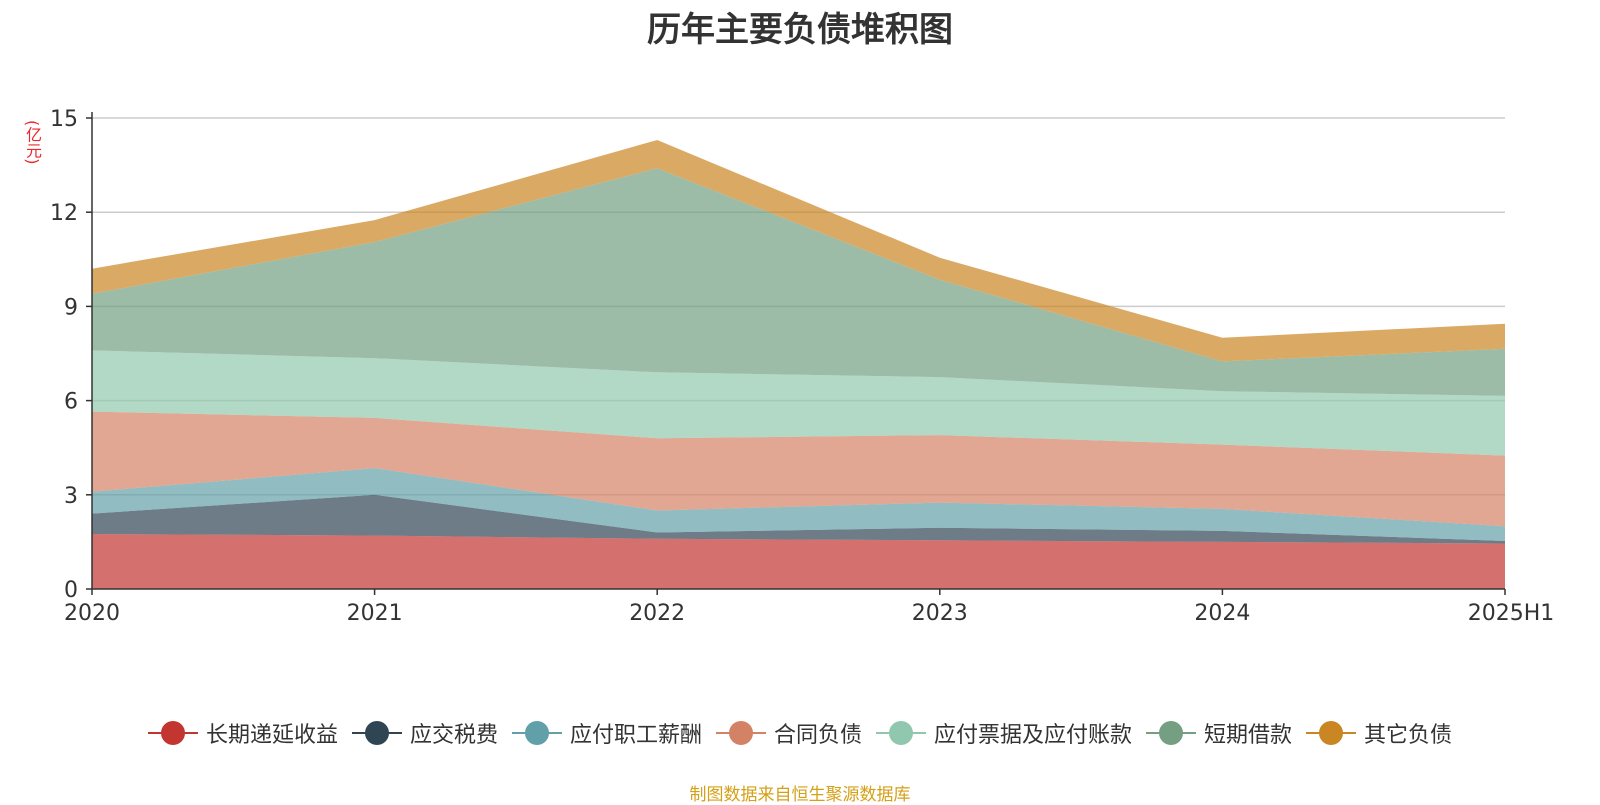  Describe the element at coordinates (71, 496) in the screenshot. I see `y-tick-label: 3` at that location.